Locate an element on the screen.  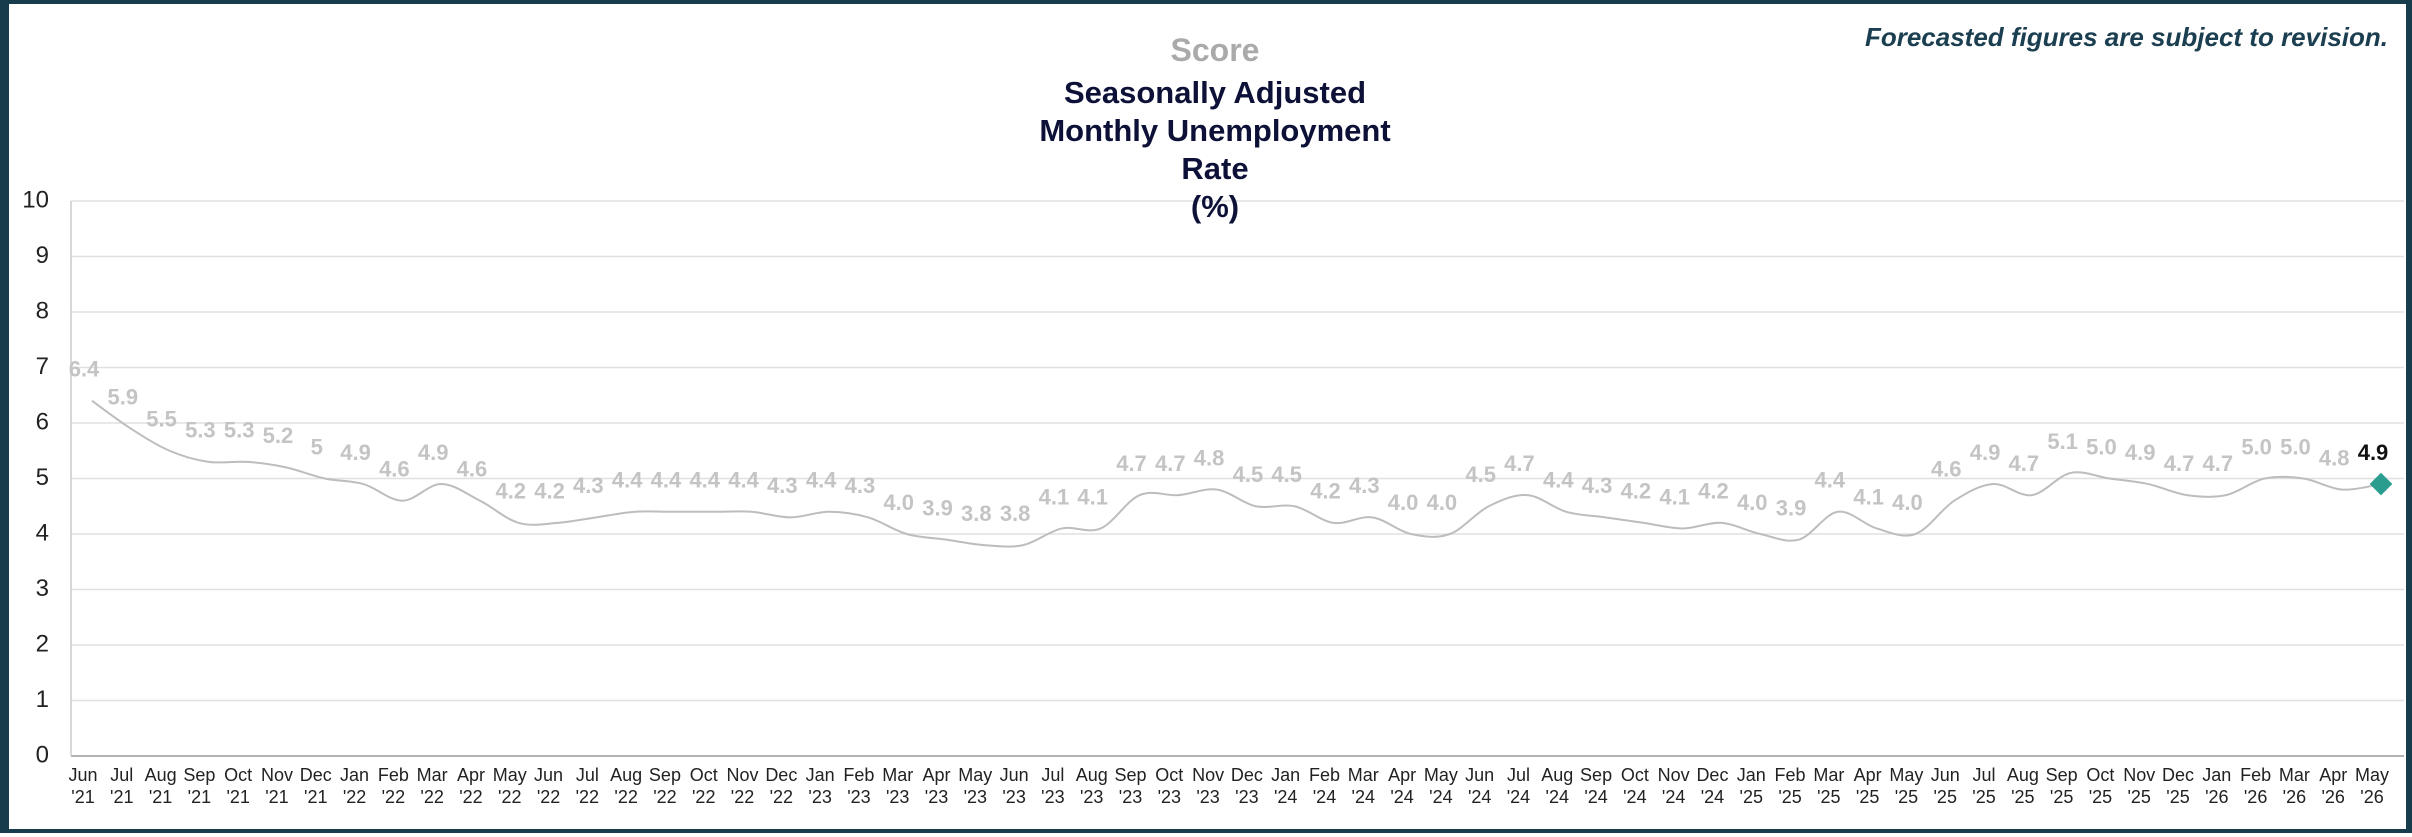
x-tick-label: Jan '22 is located at coordinates (355, 786).